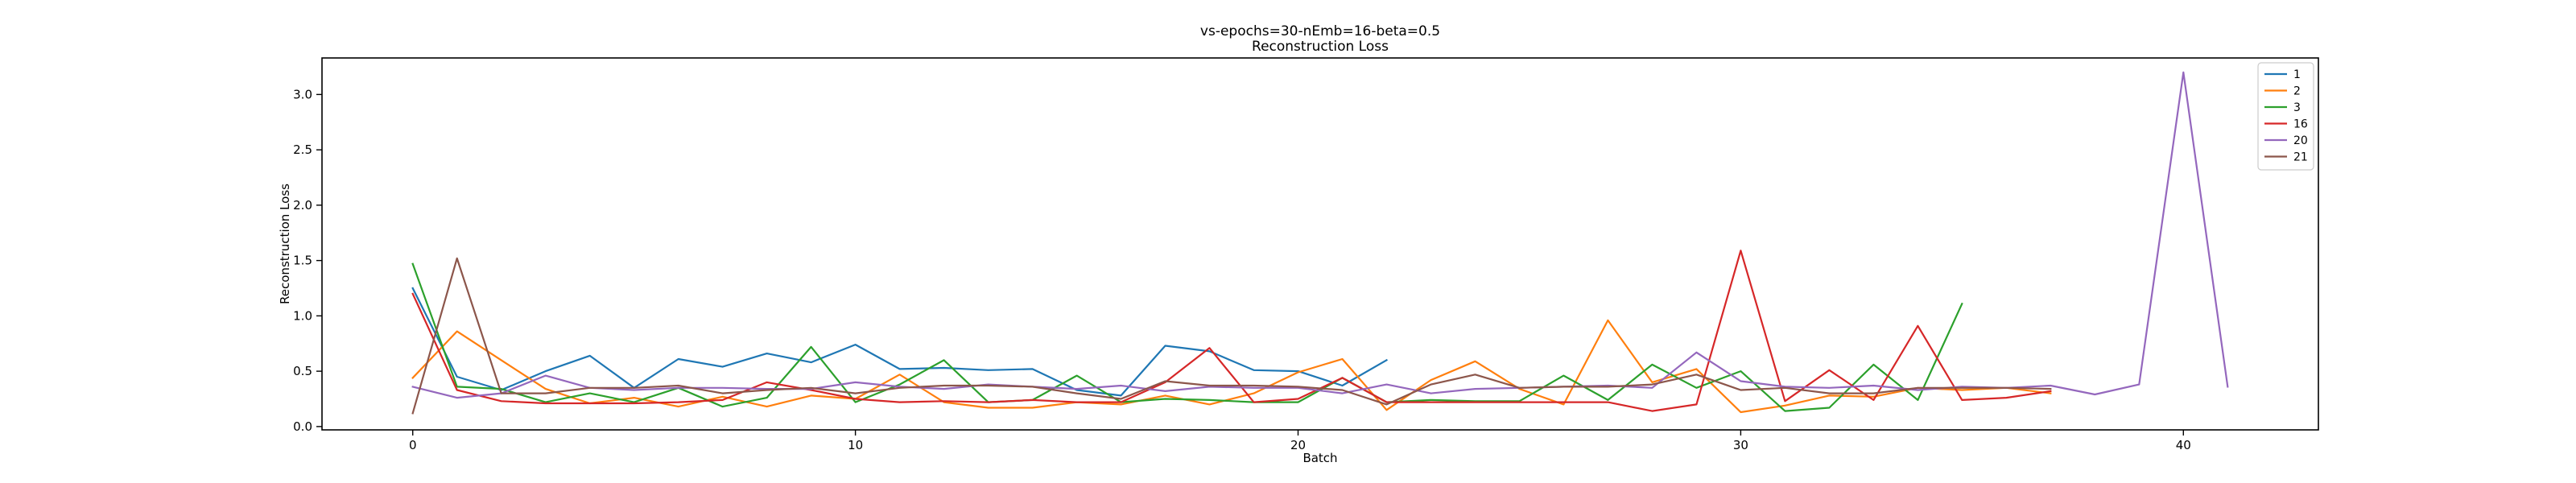  Describe the element at coordinates (2183, 445) in the screenshot. I see `x-tick-label: 40` at that location.